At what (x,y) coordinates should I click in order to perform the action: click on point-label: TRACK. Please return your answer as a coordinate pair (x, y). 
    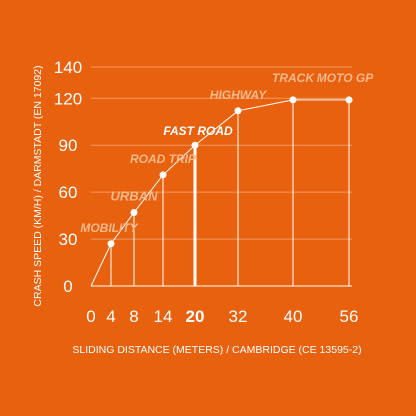
    Looking at the image, I should click on (293, 78).